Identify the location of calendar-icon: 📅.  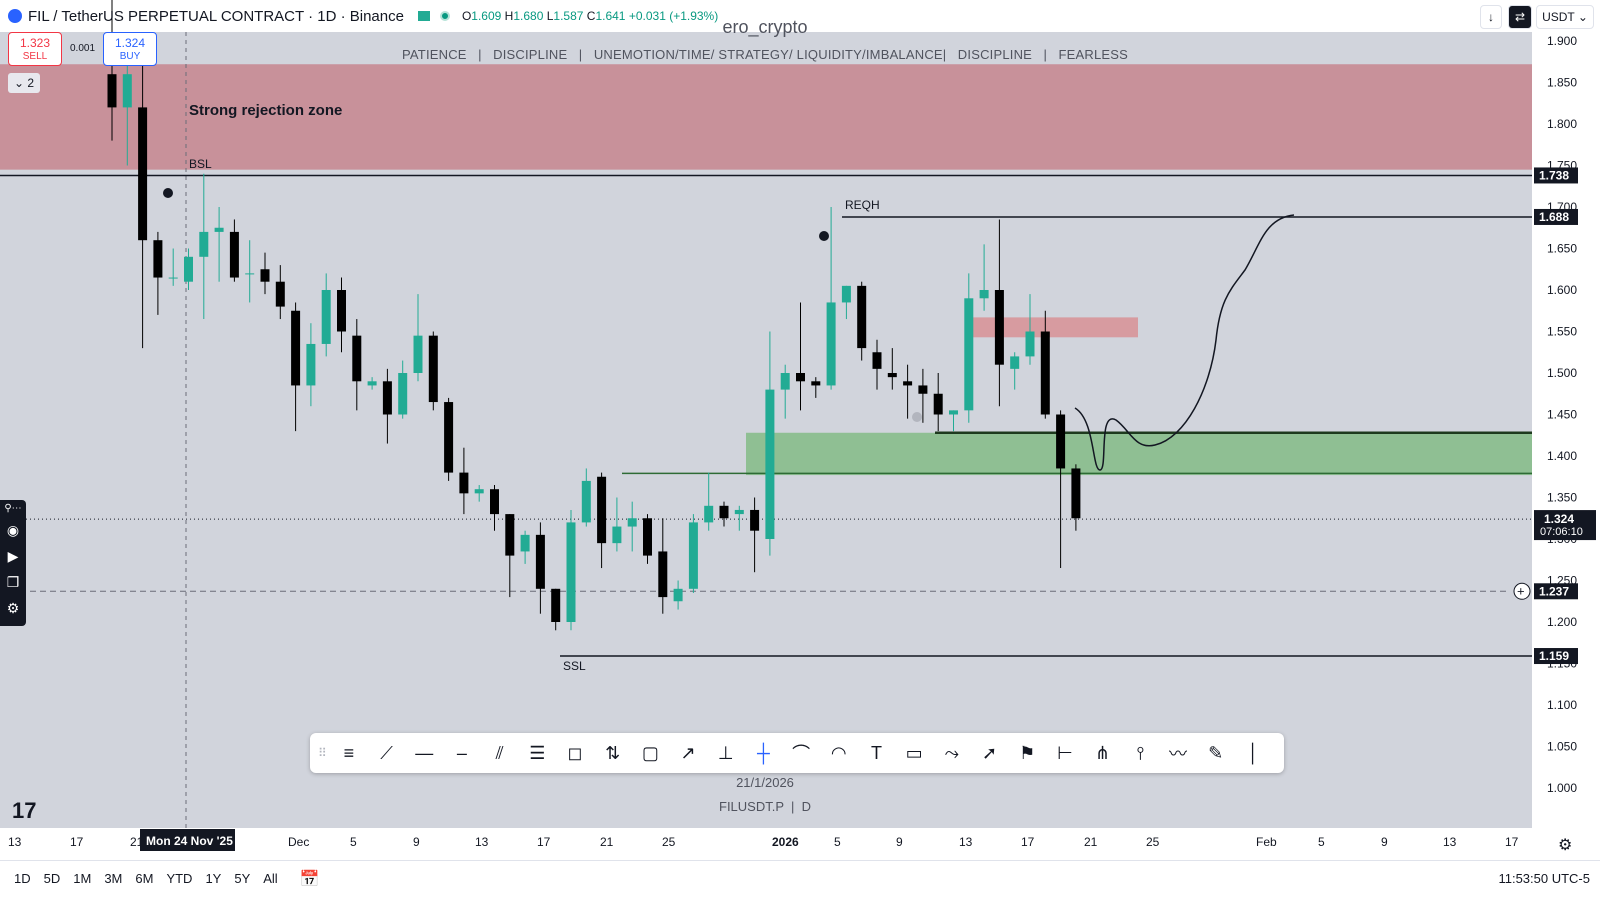
(309, 879).